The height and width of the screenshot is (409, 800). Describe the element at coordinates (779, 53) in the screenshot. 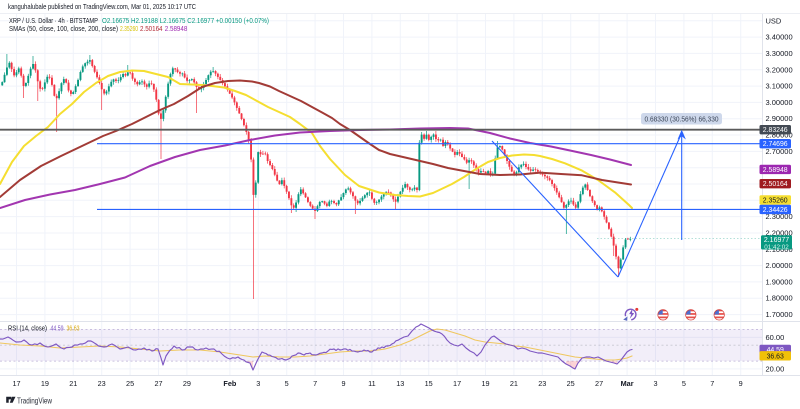

I see `svg-text: 3.30000` at that location.